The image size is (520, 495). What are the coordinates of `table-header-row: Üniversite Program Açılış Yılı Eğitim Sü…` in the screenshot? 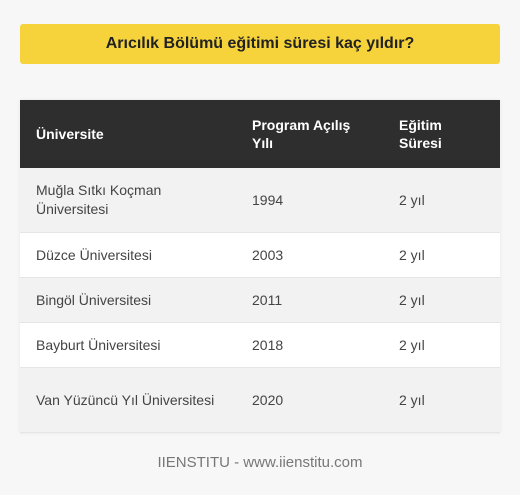 It's located at (260, 134).